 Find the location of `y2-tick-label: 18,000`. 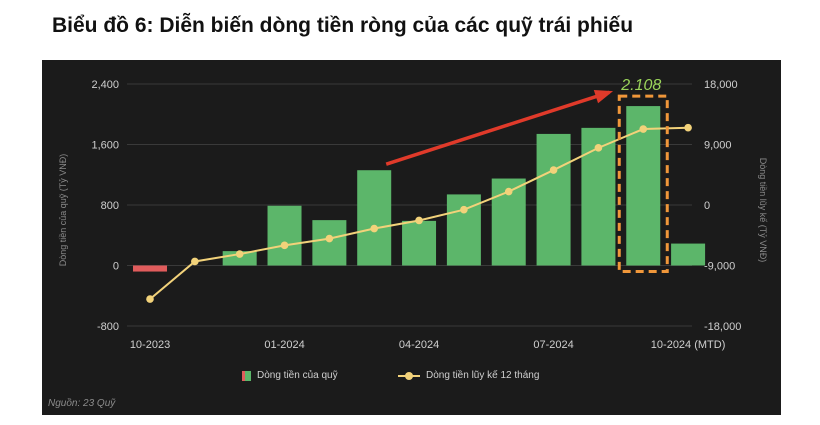

y2-tick-label: 18,000 is located at coordinates (721, 85).